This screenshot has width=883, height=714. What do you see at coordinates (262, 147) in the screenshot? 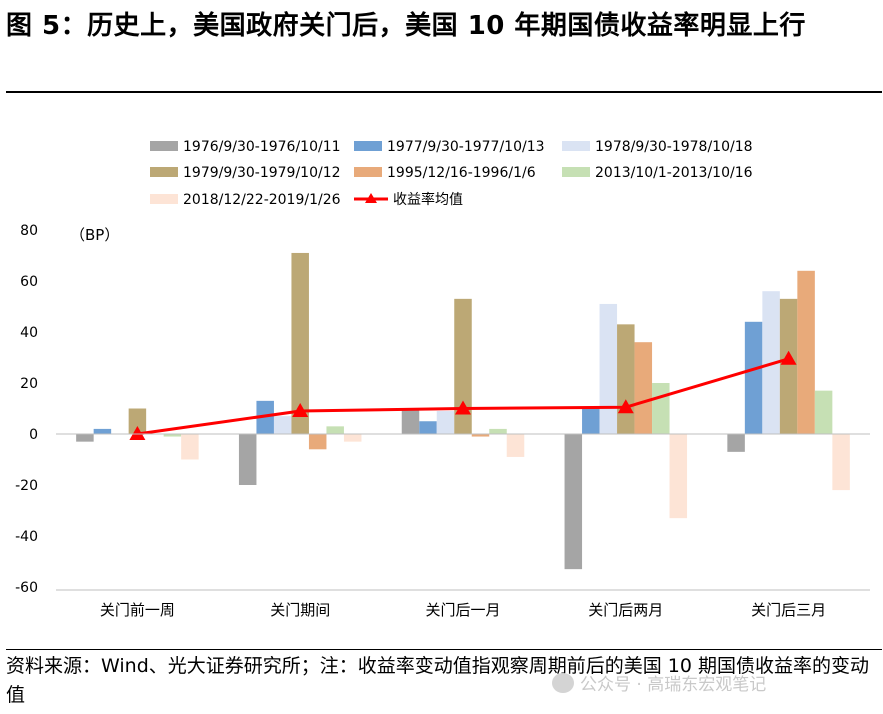
I see `legend-label: 1976/9/30-1976/10/11` at bounding box center [262, 147].